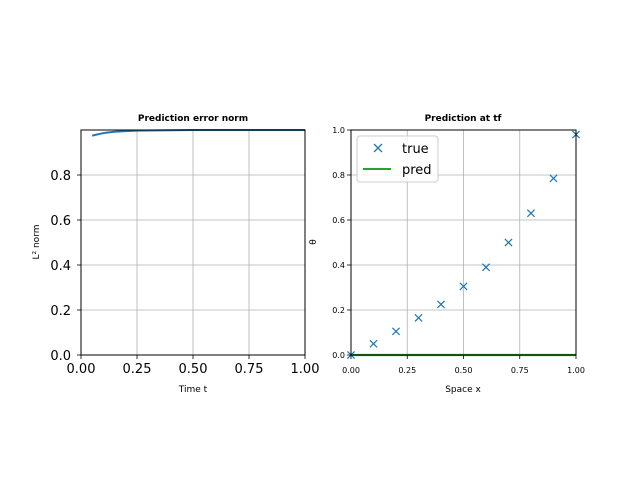  What do you see at coordinates (37, 241) in the screenshot?
I see `y-axis-label: L² norm` at bounding box center [37, 241].